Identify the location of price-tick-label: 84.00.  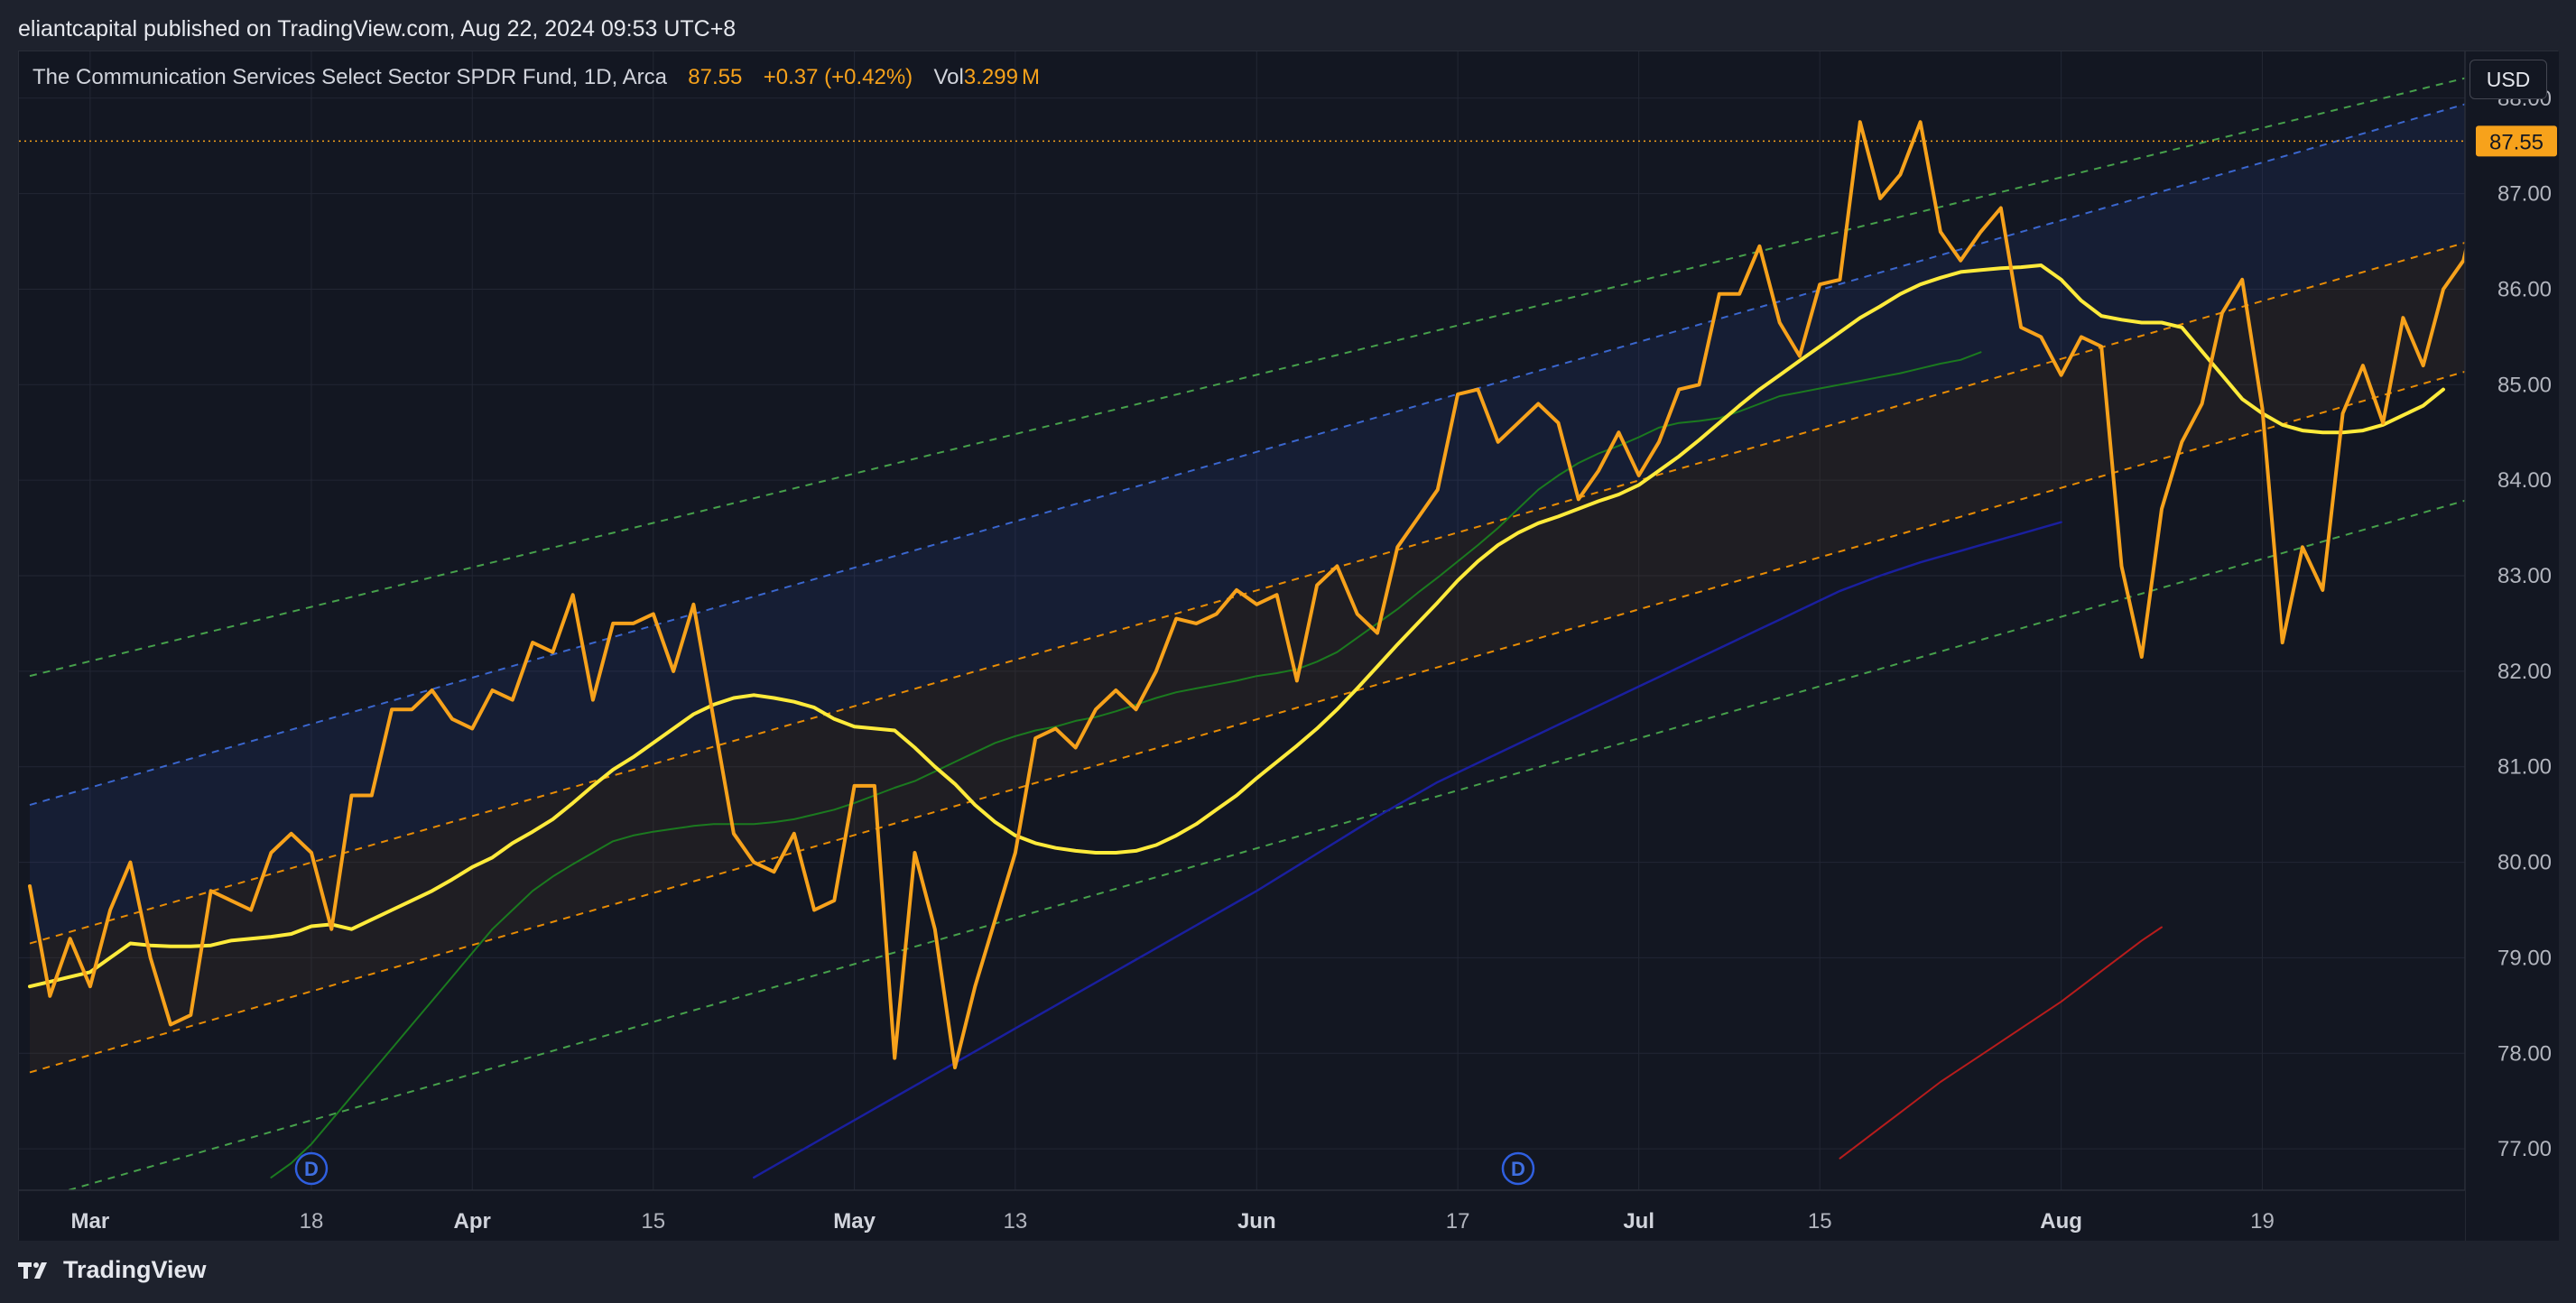
(2524, 481).